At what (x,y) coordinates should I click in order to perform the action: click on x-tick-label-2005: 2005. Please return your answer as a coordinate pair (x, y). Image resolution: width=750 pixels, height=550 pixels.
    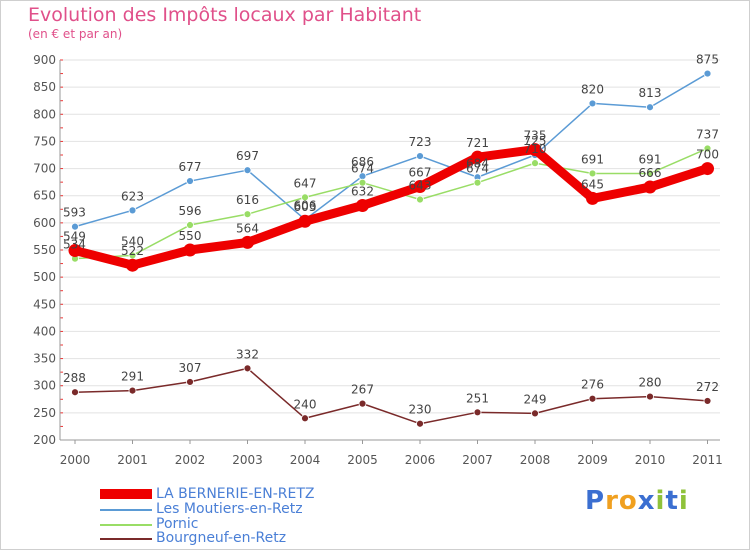
    Looking at the image, I should click on (362, 460).